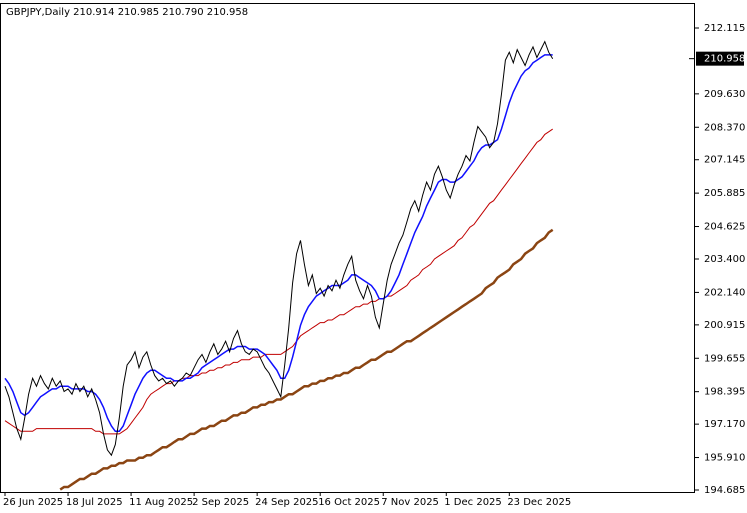 This screenshot has width=747, height=513. What do you see at coordinates (724, 358) in the screenshot?
I see `y-tick-label: 199.655` at bounding box center [724, 358].